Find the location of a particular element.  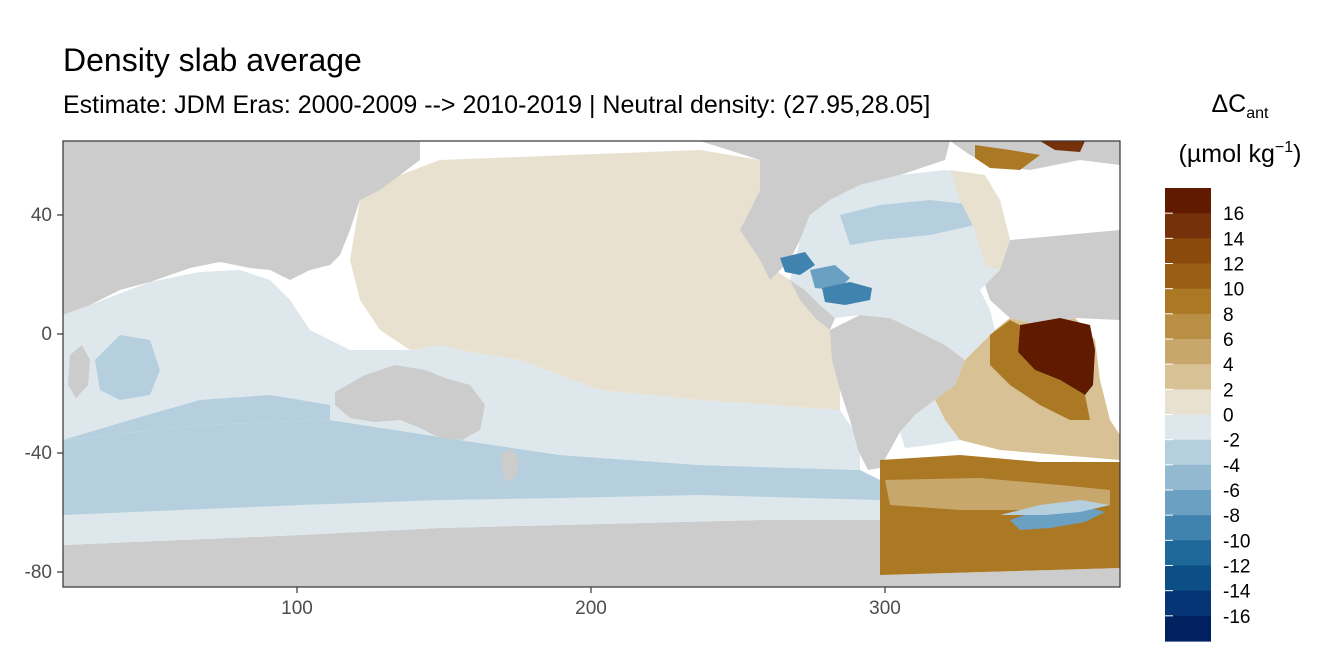

land-antarctica is located at coordinates (591, 553).